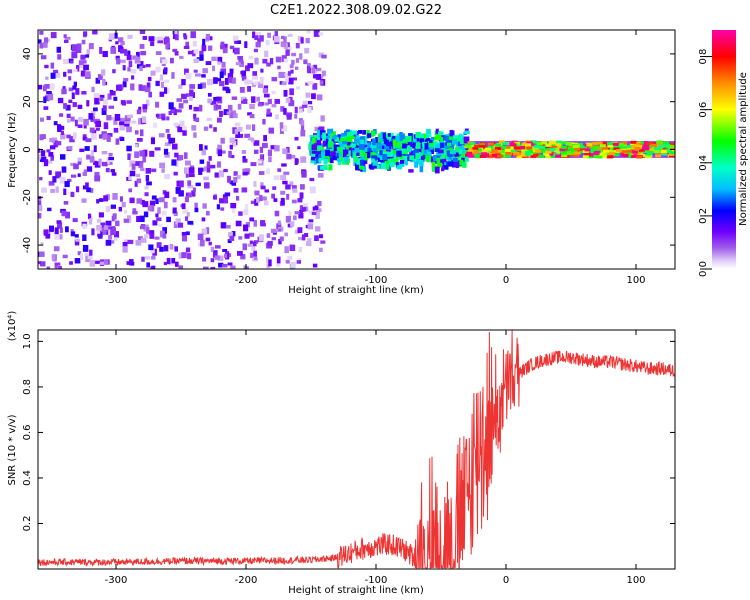  What do you see at coordinates (27, 341) in the screenshot?
I see `snr-y-tick-label: 1.0` at bounding box center [27, 341].